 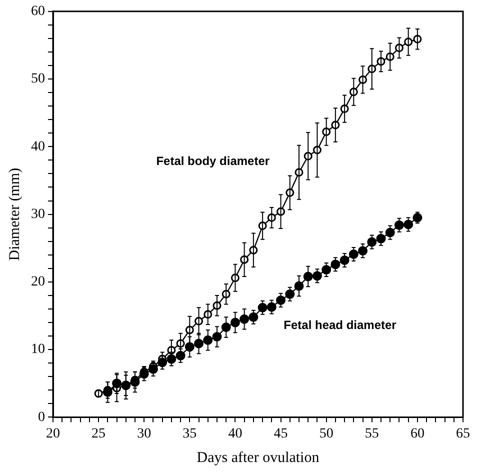 What do you see at coordinates (14, 214) in the screenshot?
I see `y-axis-title: Diameter (mm)` at bounding box center [14, 214].